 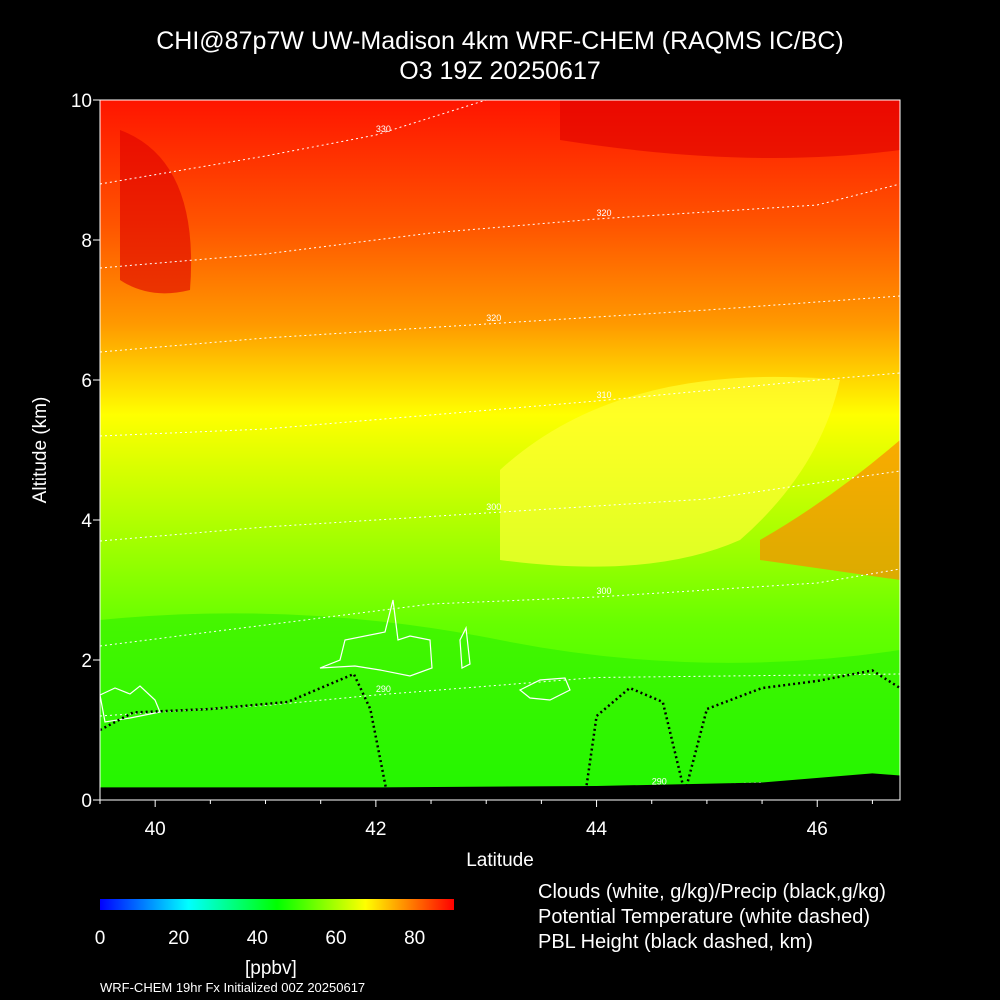 I want to click on y-tick-label: 8, so click(x=86, y=241).